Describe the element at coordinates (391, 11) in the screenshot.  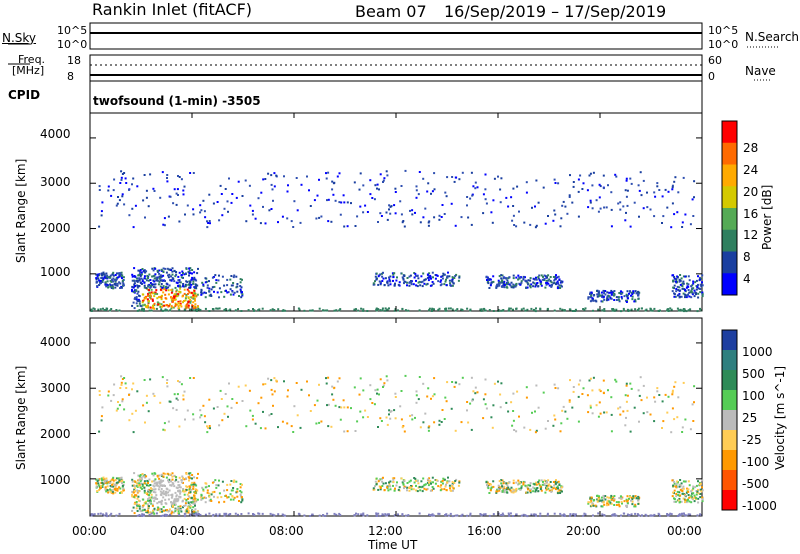
I see `beam-label: Beam 07` at that location.